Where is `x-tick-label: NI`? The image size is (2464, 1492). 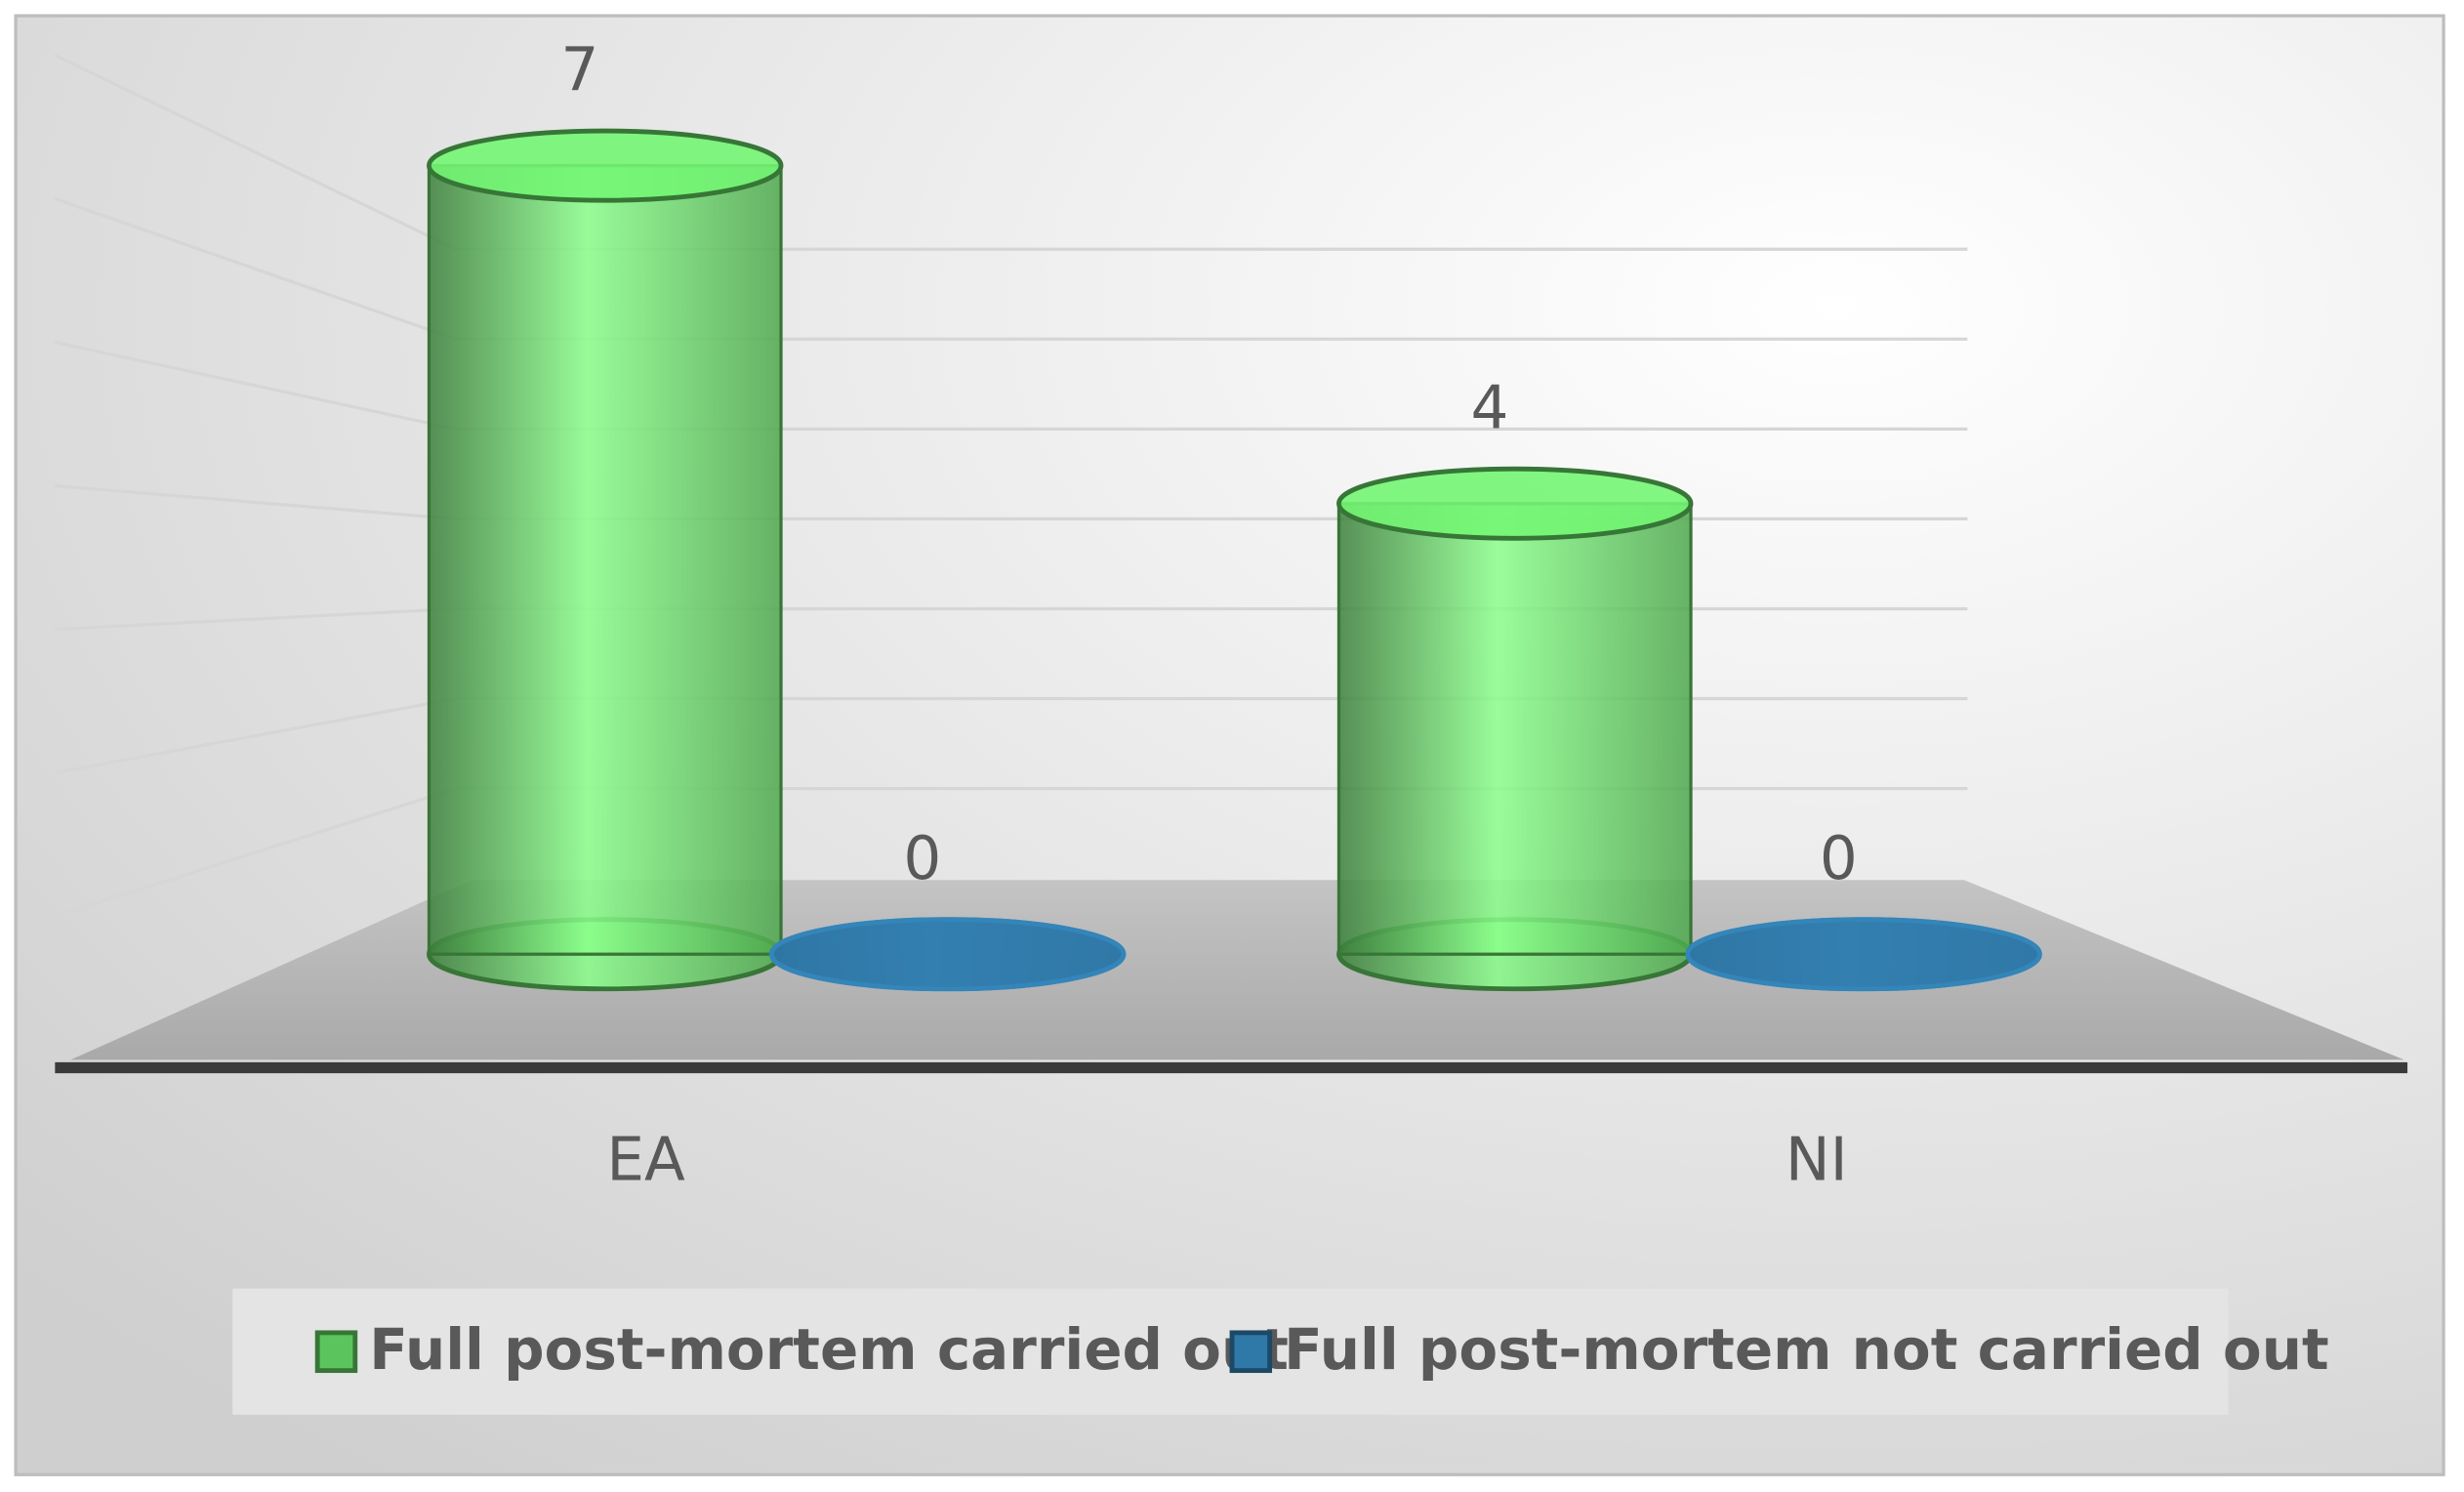 x-tick-label: NI is located at coordinates (1817, 1160).